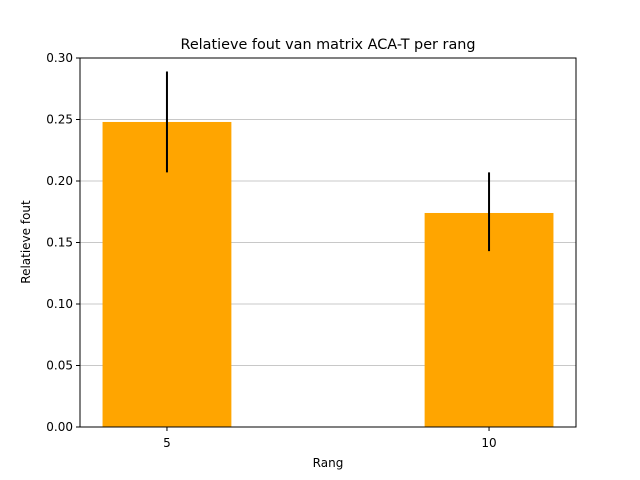 This screenshot has height=480, width=640. What do you see at coordinates (59, 120) in the screenshot?
I see `y-tick-label: 0.25` at bounding box center [59, 120].